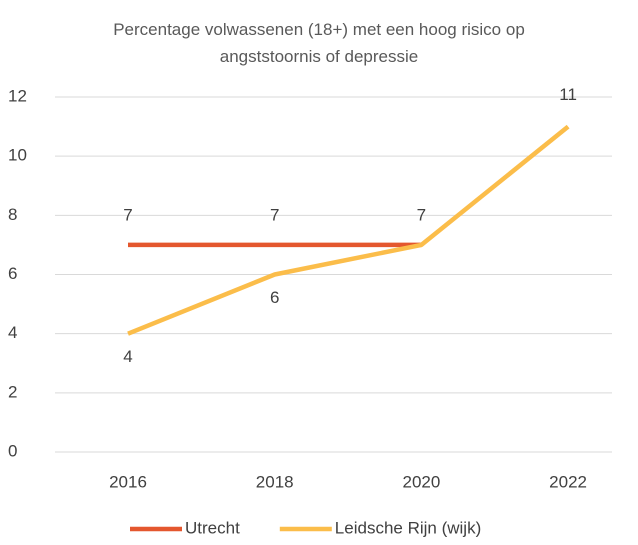  Describe the element at coordinates (421, 481) in the screenshot. I see `x-tick-label: 2020` at that location.